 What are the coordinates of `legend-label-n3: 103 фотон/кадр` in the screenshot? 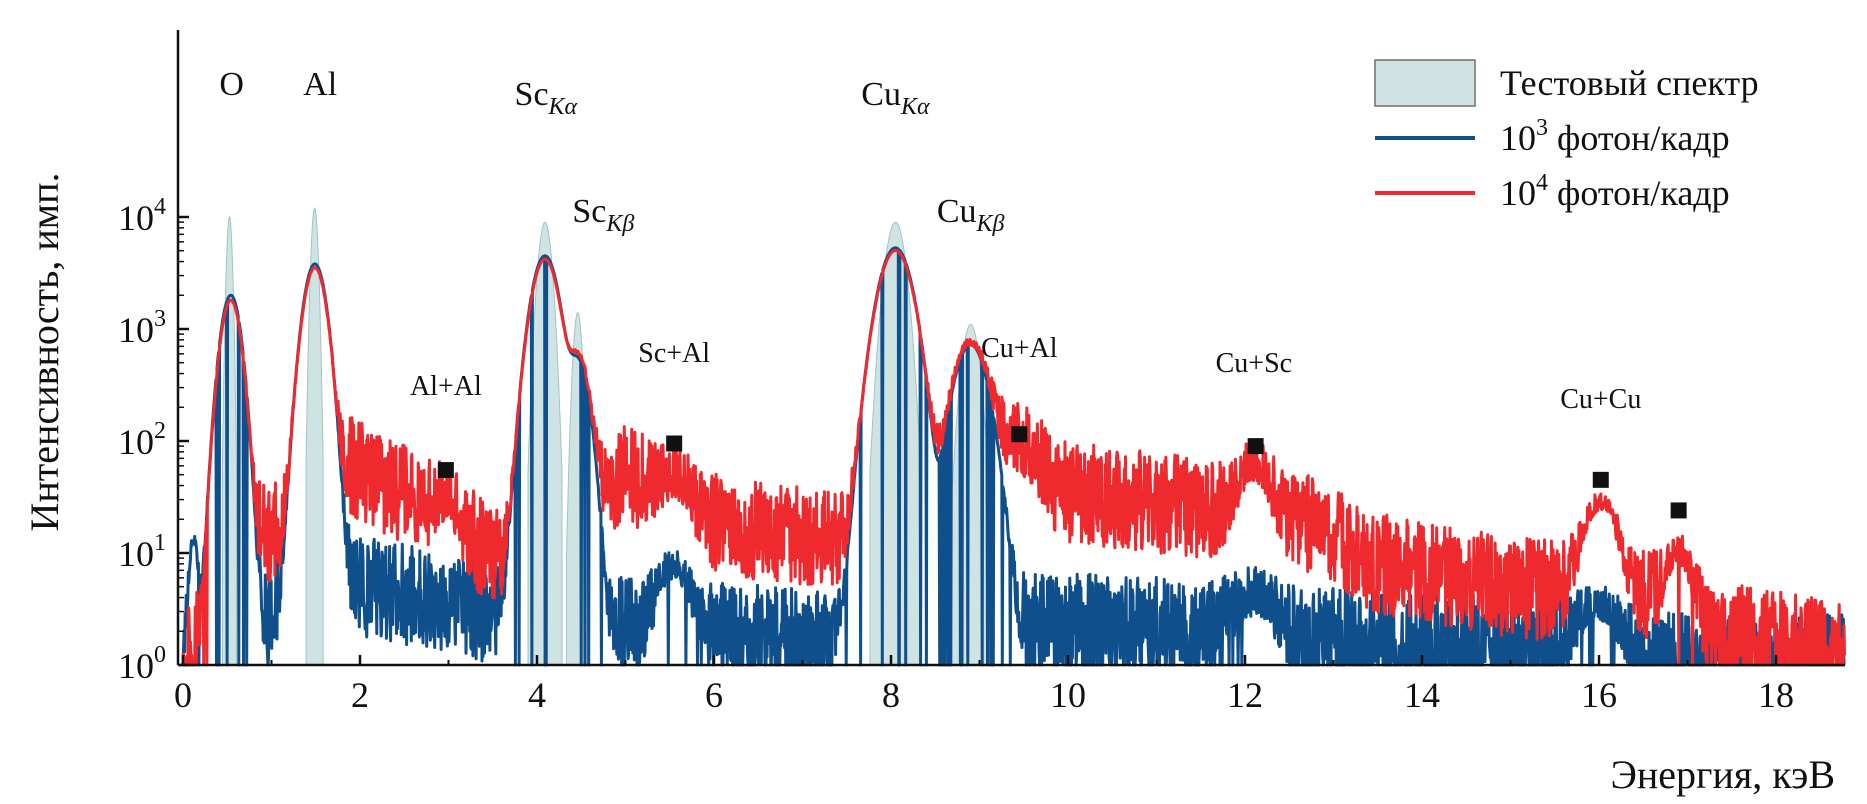 It's located at (1615, 136).